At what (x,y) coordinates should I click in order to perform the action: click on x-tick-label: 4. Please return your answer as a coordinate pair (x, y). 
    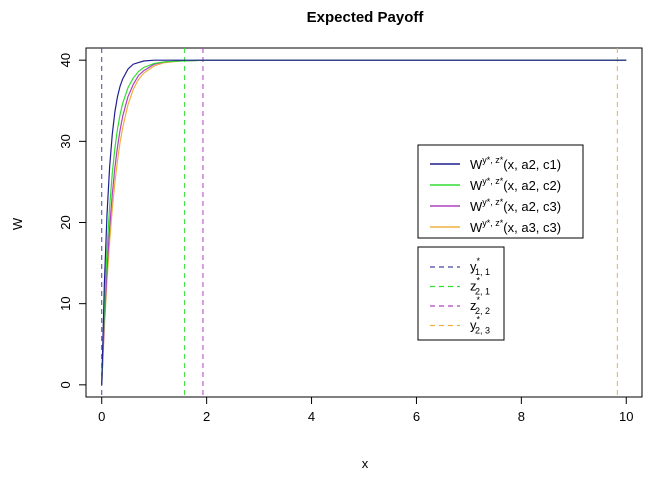
    Looking at the image, I should click on (311, 416).